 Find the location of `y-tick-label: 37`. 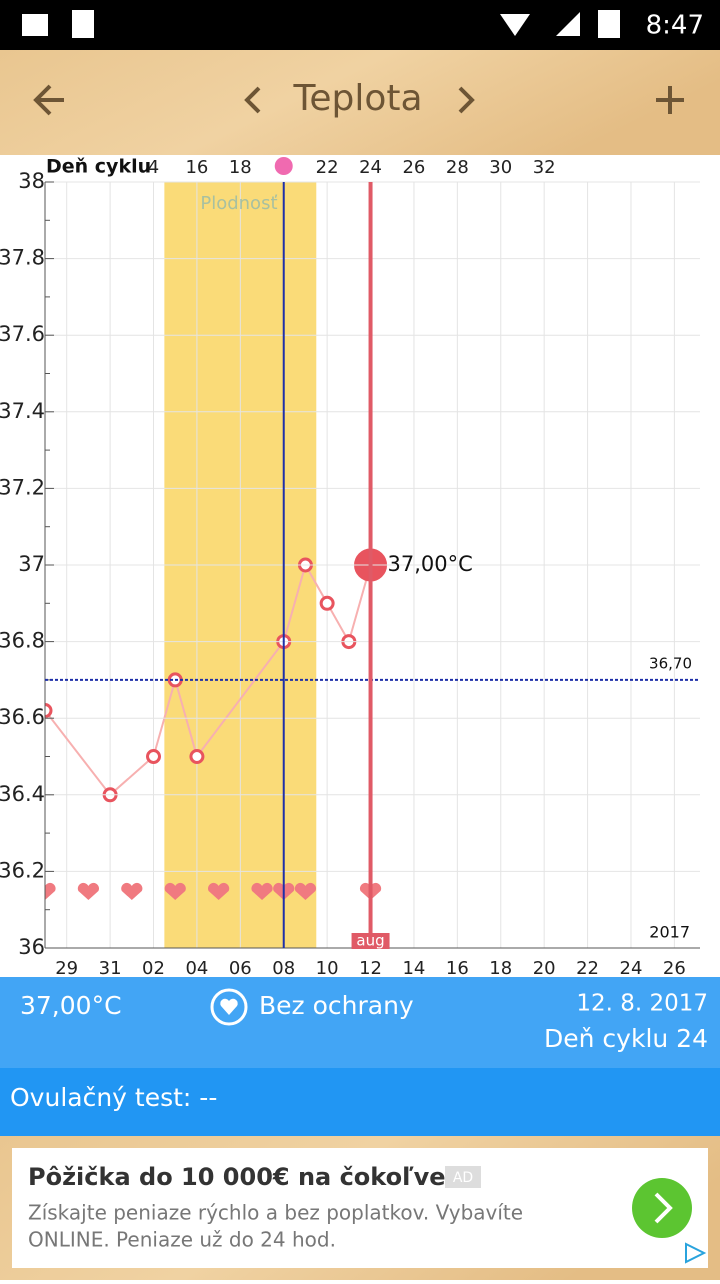

y-tick-label: 37 is located at coordinates (31, 564).